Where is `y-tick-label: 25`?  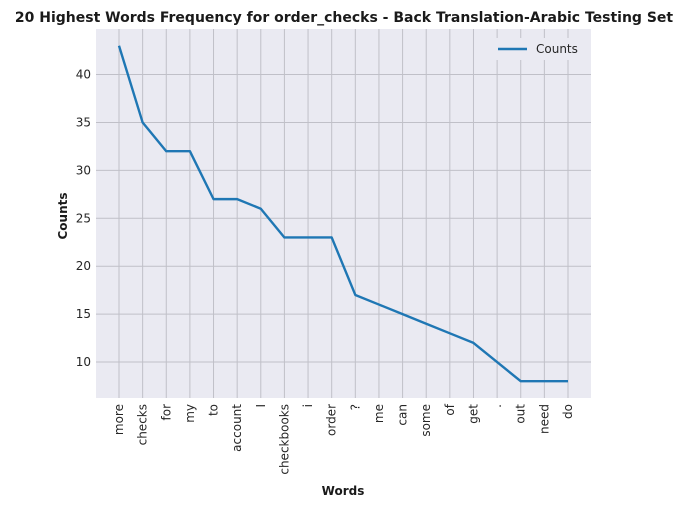 y-tick-label: 25 is located at coordinates (83, 218).